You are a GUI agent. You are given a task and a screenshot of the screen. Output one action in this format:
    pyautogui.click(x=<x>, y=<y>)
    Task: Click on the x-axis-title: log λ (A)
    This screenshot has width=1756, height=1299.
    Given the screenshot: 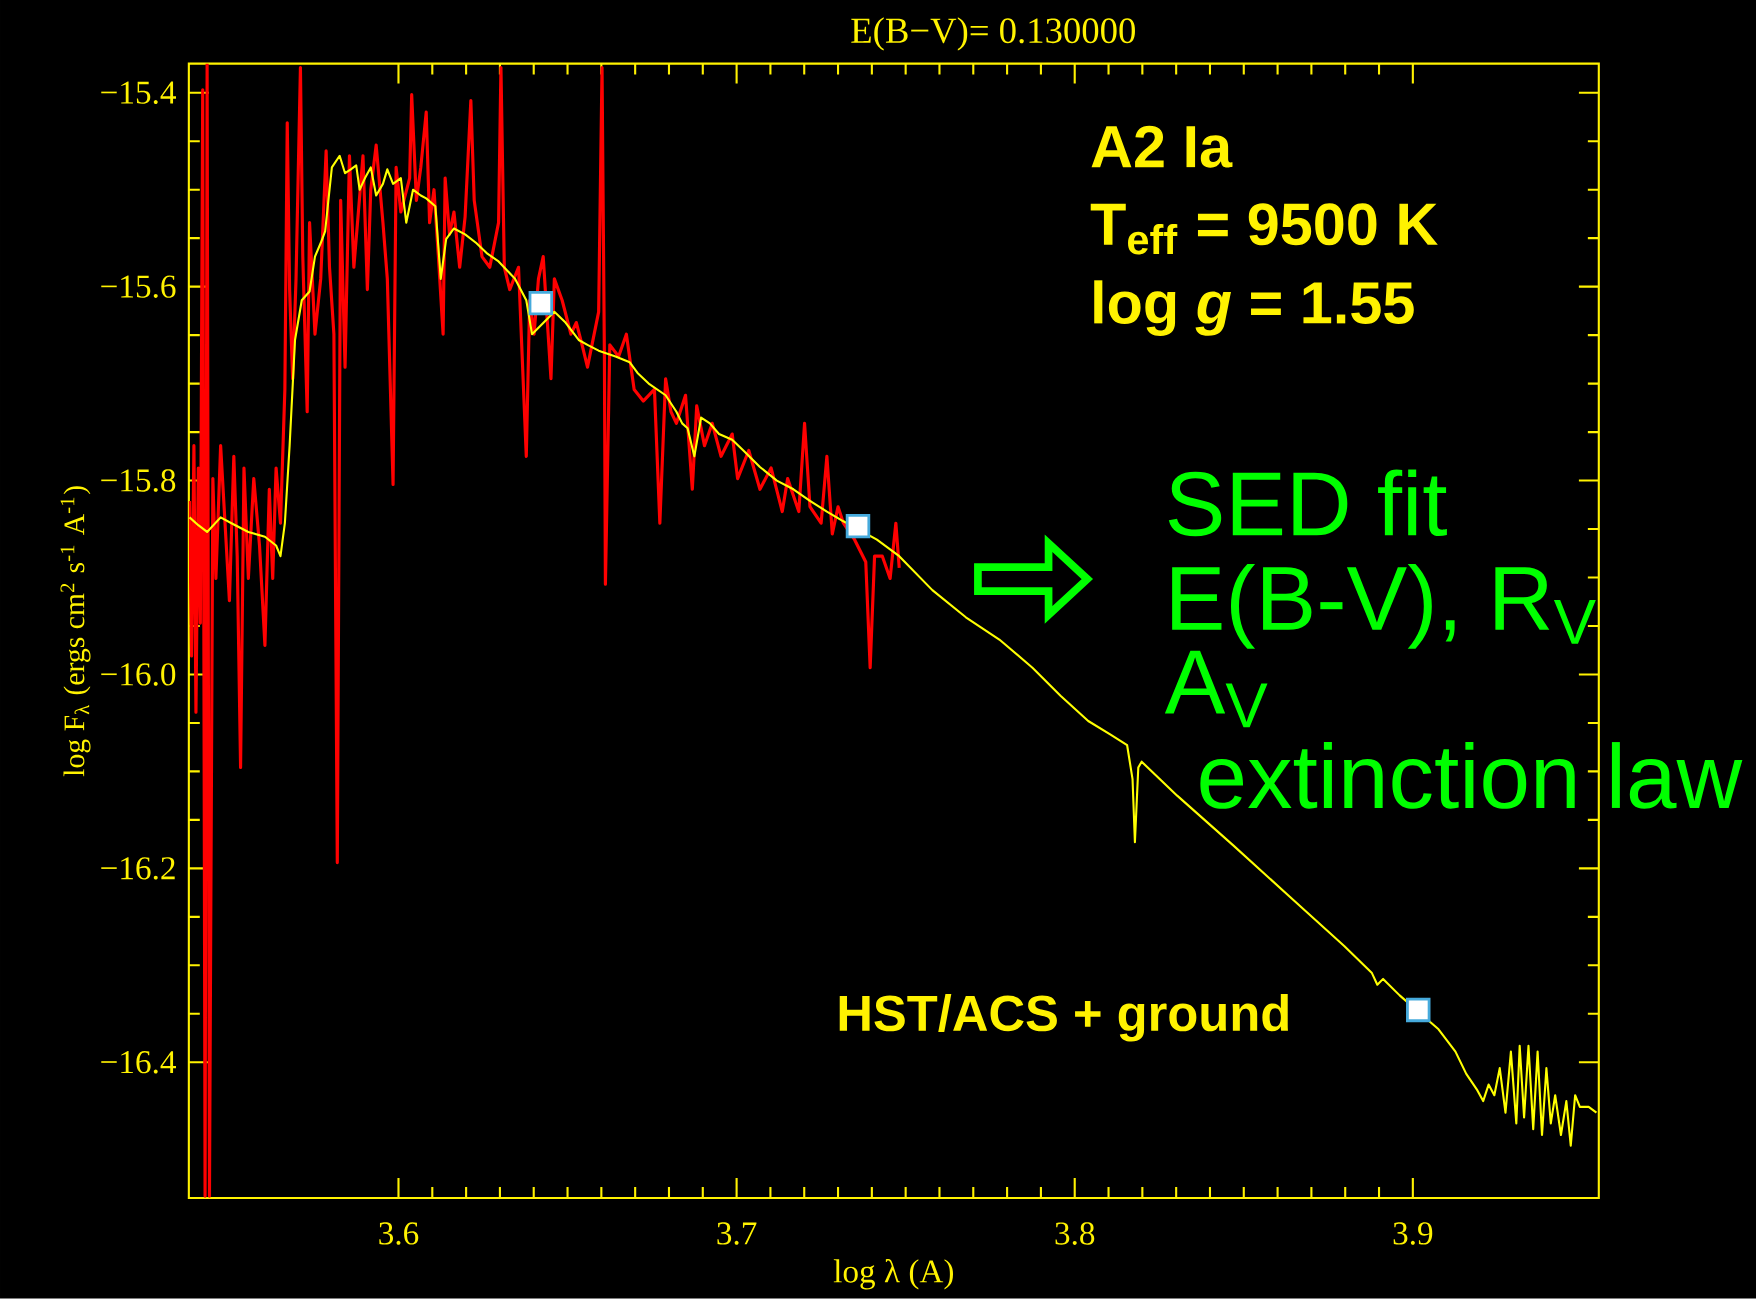 What is the action you would take?
    pyautogui.click(x=893, y=1274)
    